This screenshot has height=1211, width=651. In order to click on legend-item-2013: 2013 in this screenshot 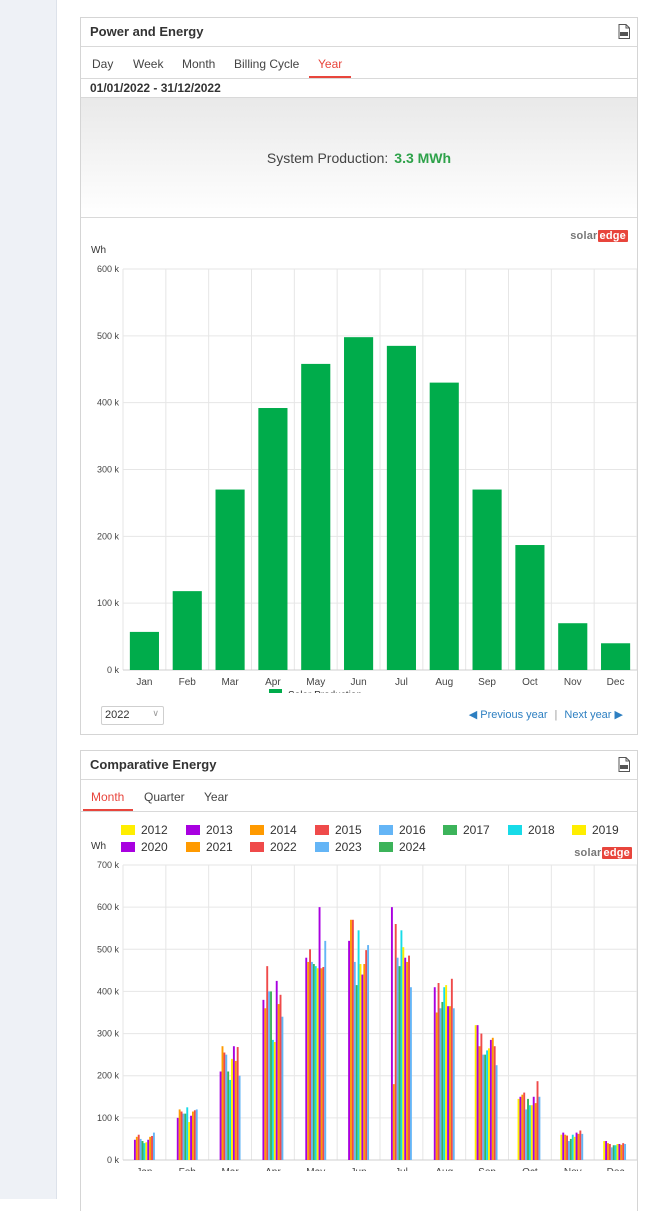, I will do `click(209, 830)`.